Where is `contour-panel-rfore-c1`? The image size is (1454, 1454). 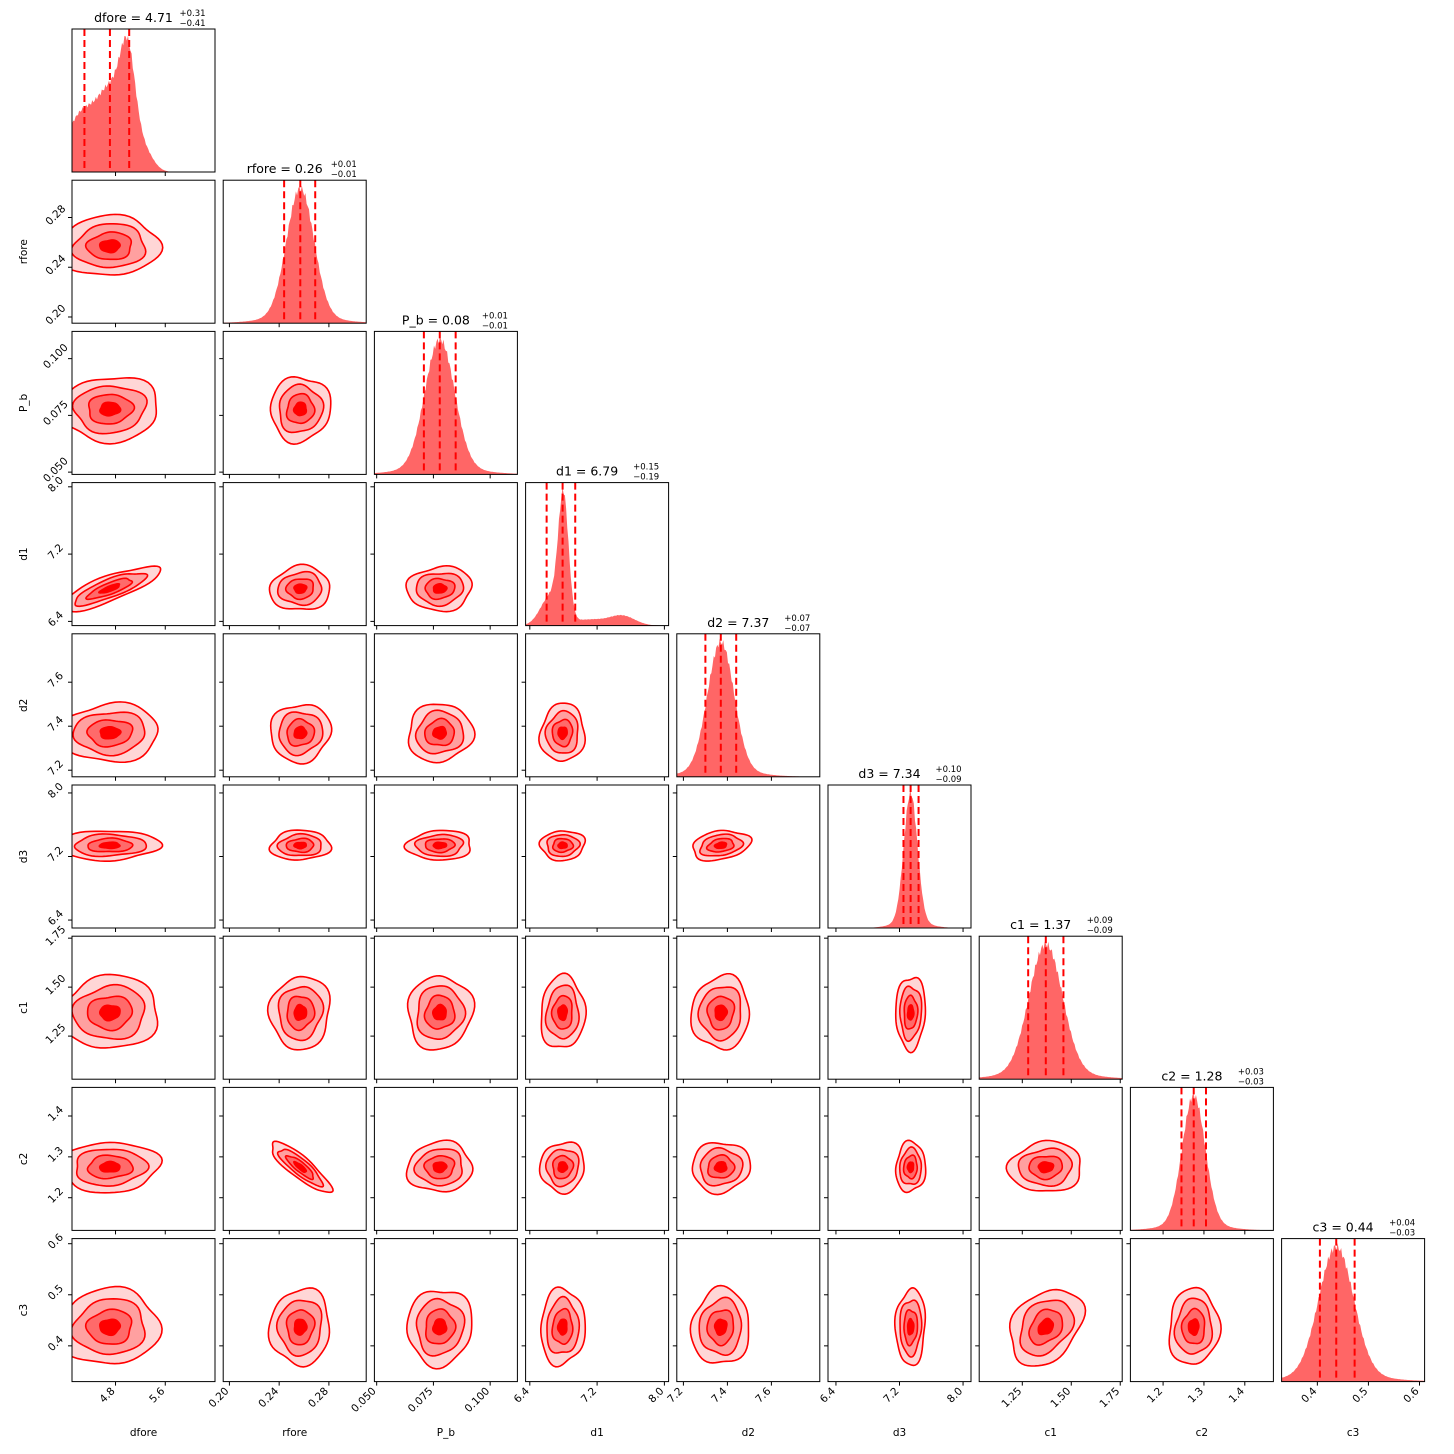 contour-panel-rfore-c1 is located at coordinates (293, 1009).